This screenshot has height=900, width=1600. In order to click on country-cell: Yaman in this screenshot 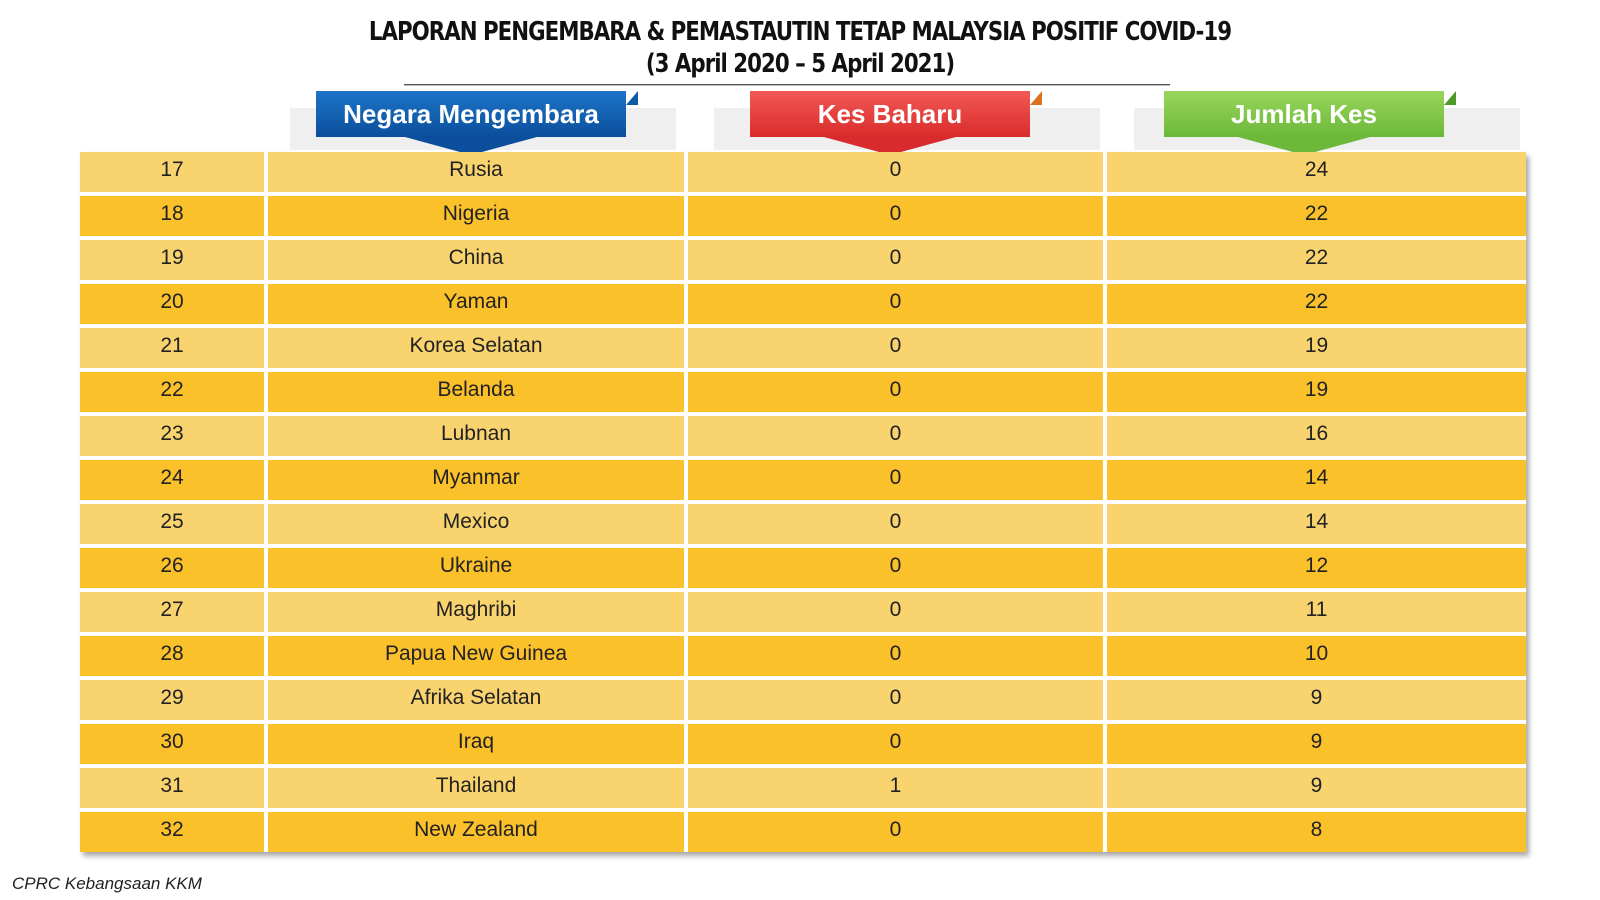, I will do `click(478, 304)`.